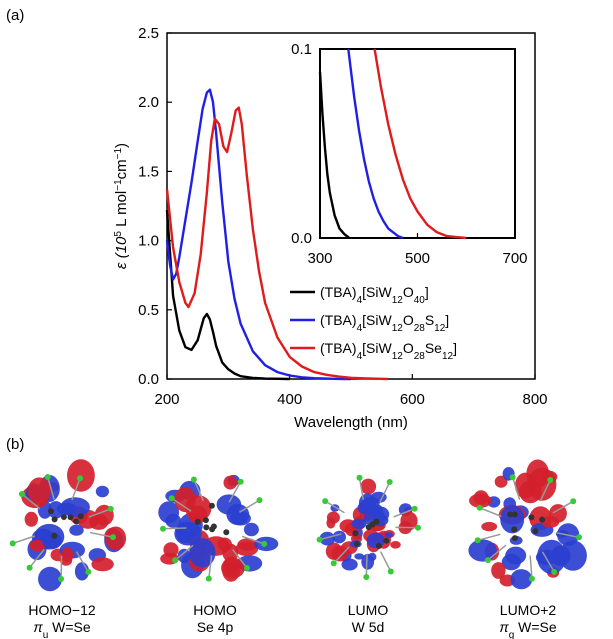 This screenshot has width=613, height=639. Describe the element at coordinates (148, 102) in the screenshot. I see `y-tick-label: 2.0` at that location.